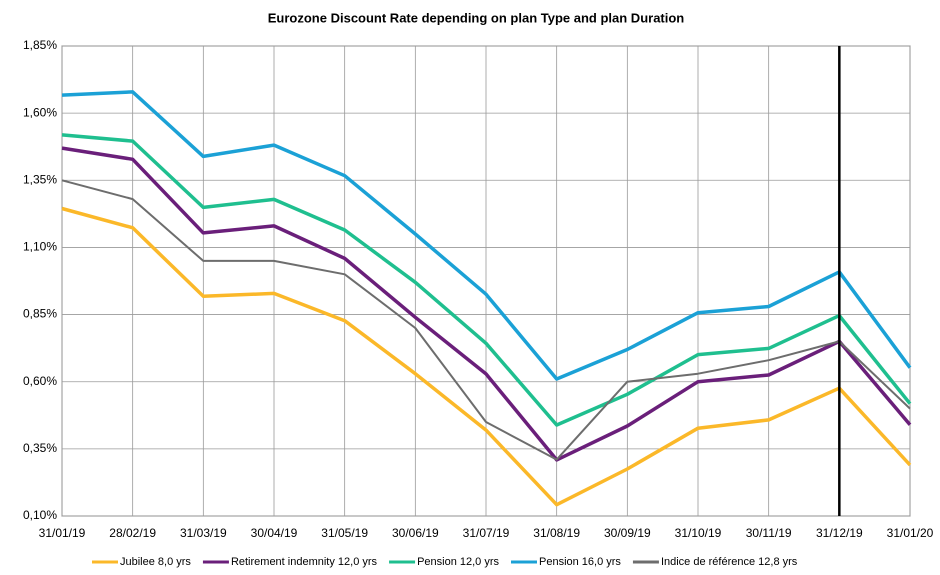  Describe the element at coordinates (40, 247) in the screenshot. I see `y-tick-label: 1,10%` at that location.